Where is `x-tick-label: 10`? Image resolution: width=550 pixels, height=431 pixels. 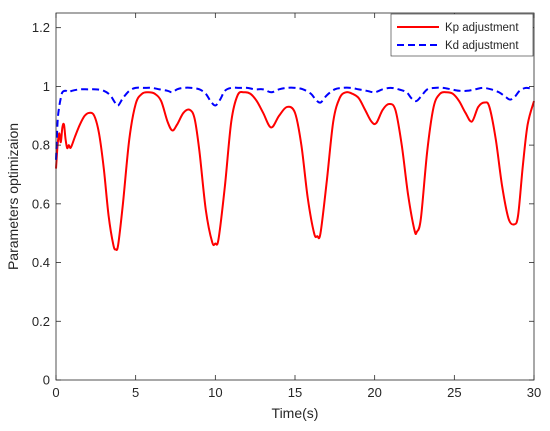 x-tick-label: 10 is located at coordinates (215, 392).